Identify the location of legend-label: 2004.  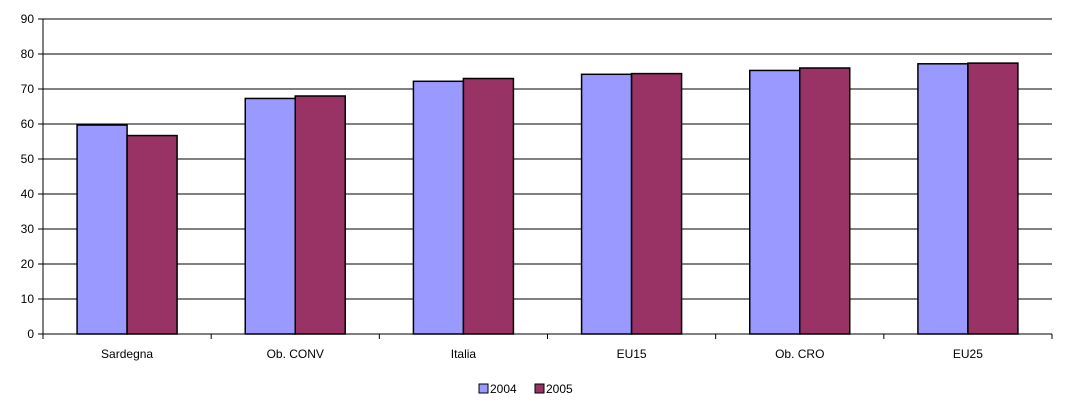
(503, 389).